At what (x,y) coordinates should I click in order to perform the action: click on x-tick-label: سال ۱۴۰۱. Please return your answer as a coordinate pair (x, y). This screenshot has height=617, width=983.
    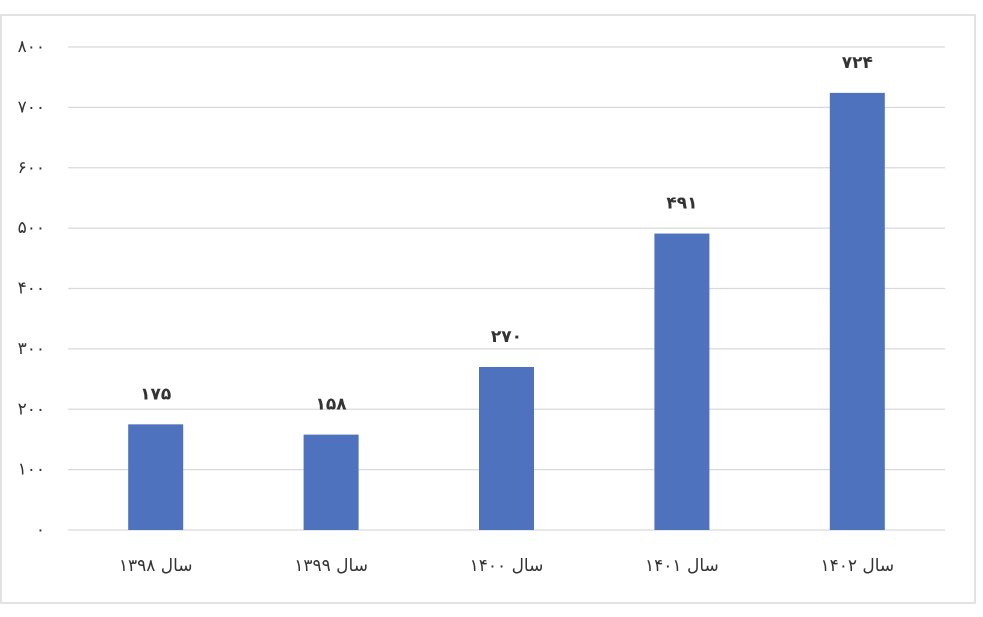
    Looking at the image, I should click on (682, 566).